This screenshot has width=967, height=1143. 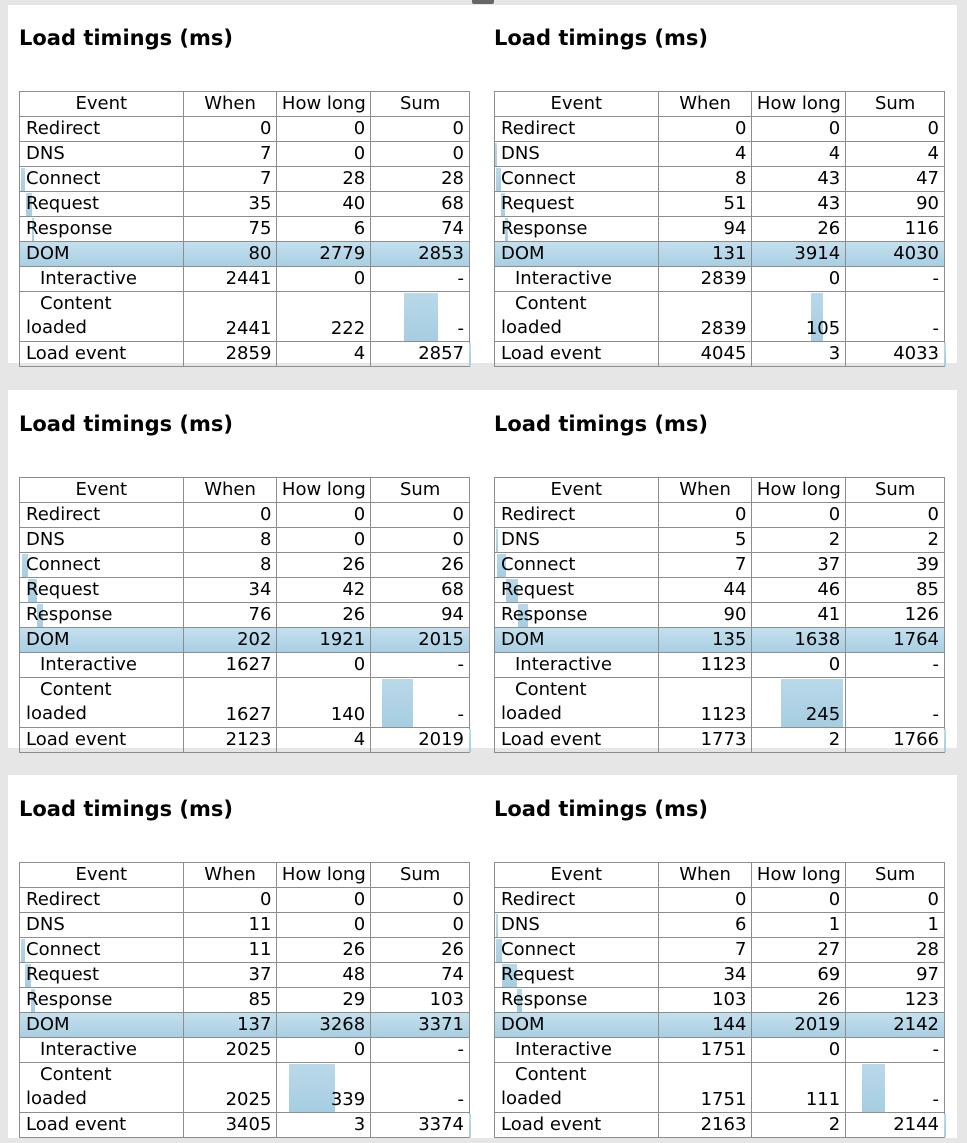 What do you see at coordinates (483, 2) in the screenshot?
I see `drag-handle` at bounding box center [483, 2].